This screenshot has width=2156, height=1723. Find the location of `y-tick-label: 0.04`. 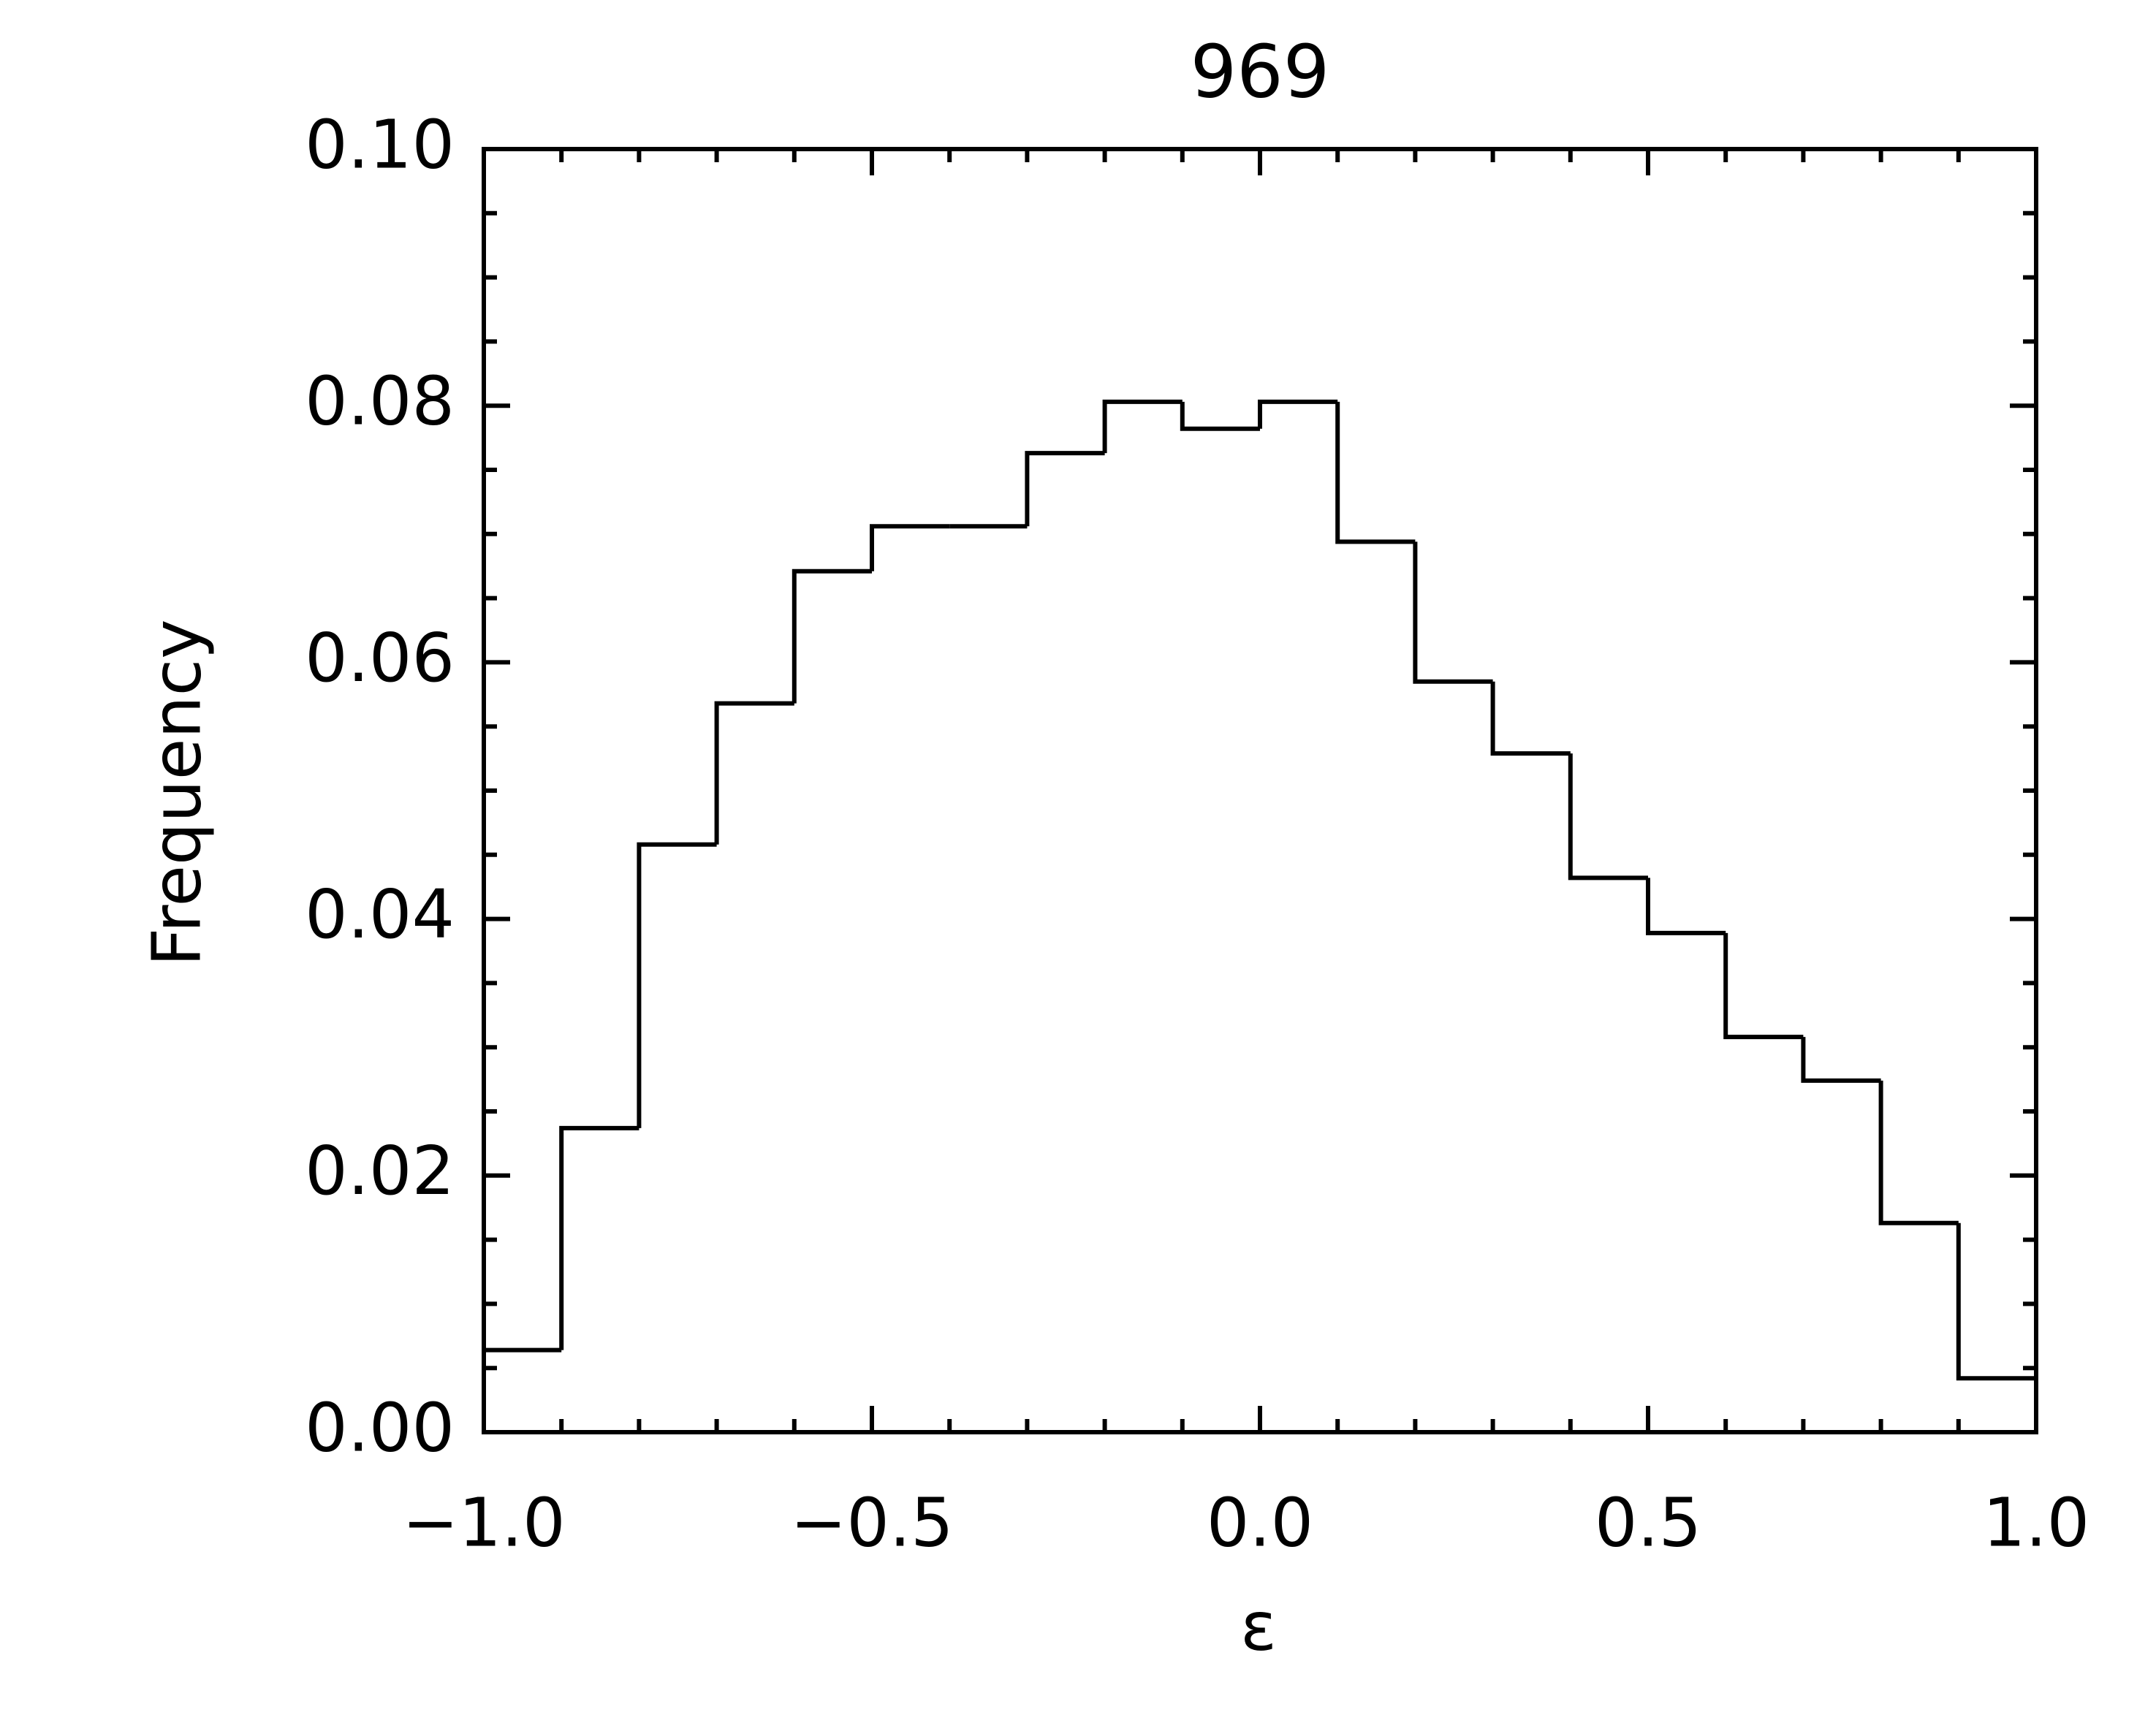

y-tick-label: 0.04 is located at coordinates (380, 915).